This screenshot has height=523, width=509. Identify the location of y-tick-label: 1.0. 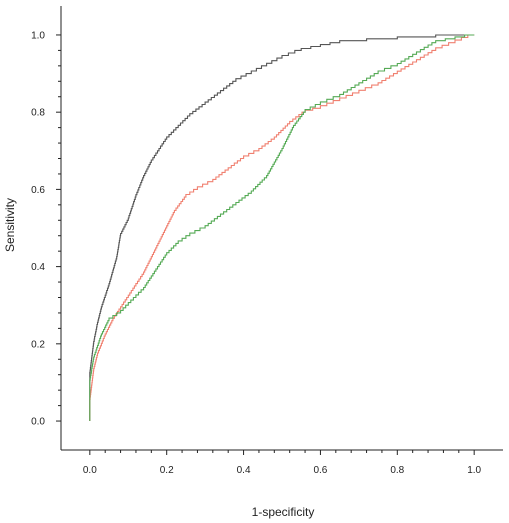
(38, 35).